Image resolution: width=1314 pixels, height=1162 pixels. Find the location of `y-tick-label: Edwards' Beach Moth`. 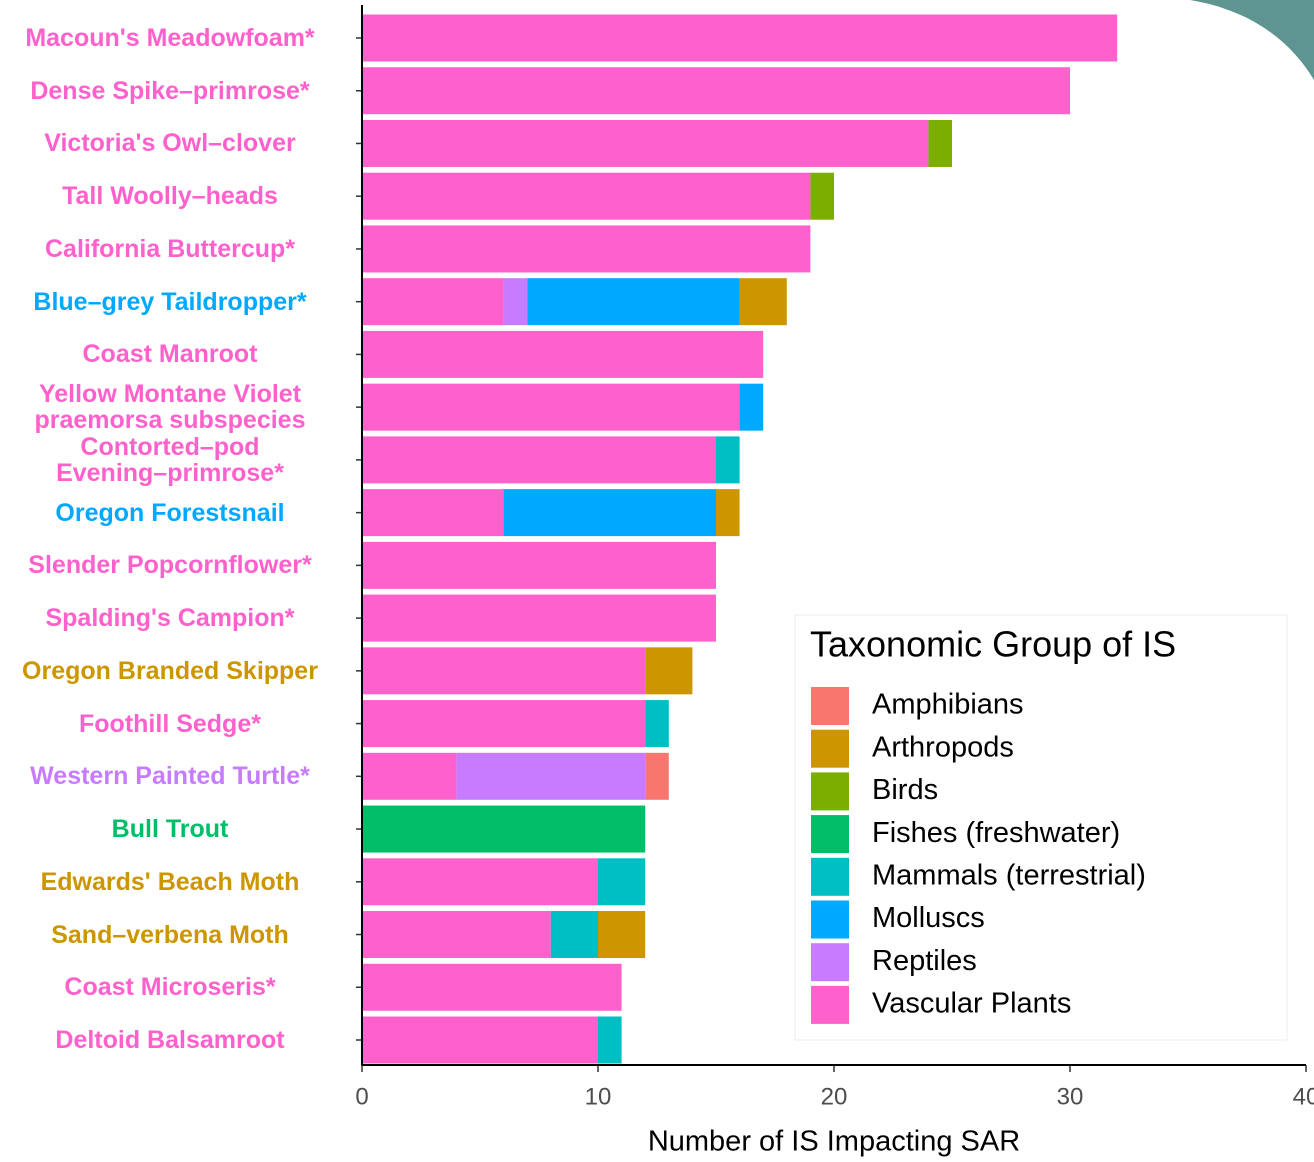

y-tick-label: Edwards' Beach Moth is located at coordinates (170, 881).